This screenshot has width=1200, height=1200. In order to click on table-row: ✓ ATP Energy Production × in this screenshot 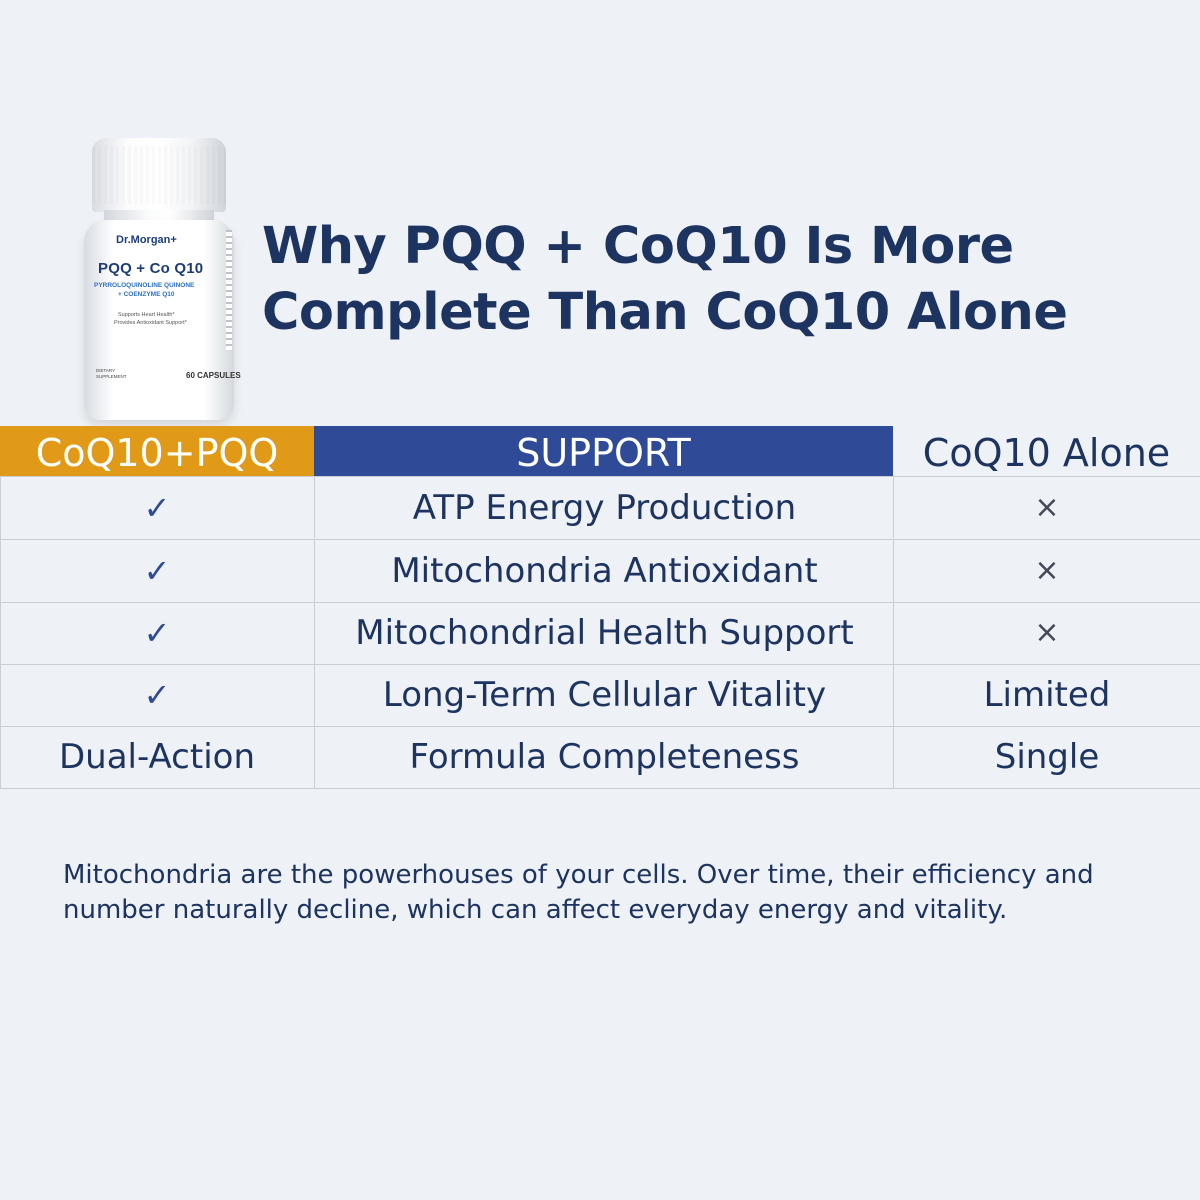, I will do `click(600, 508)`.